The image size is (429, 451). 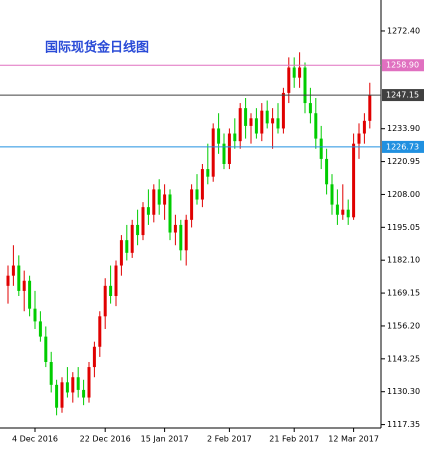 What do you see at coordinates (403, 30) in the screenshot?
I see `y-tick-label: 1272.40` at bounding box center [403, 30].